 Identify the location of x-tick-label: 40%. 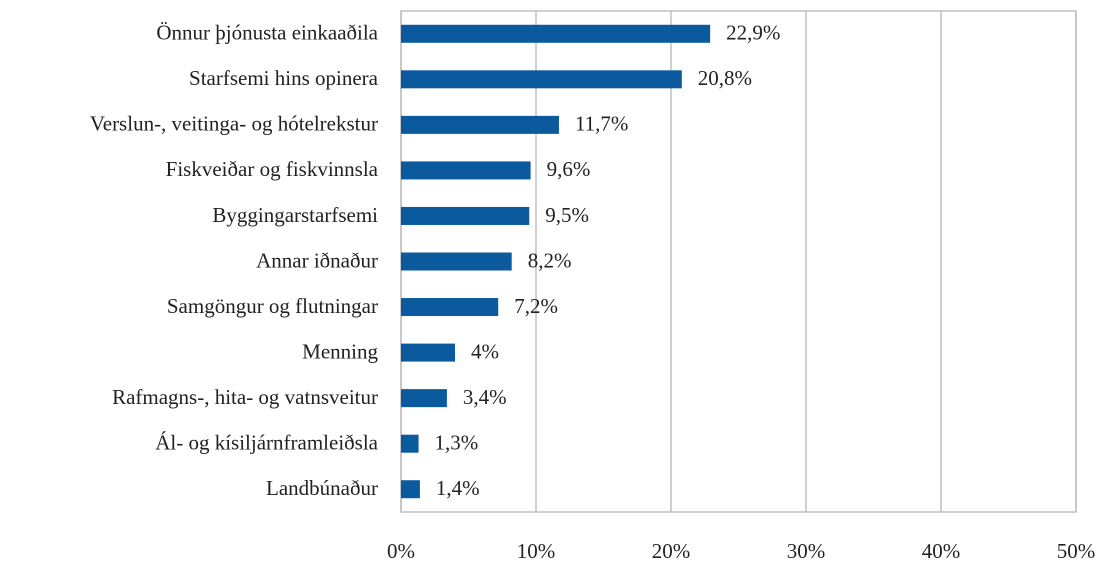
(941, 551).